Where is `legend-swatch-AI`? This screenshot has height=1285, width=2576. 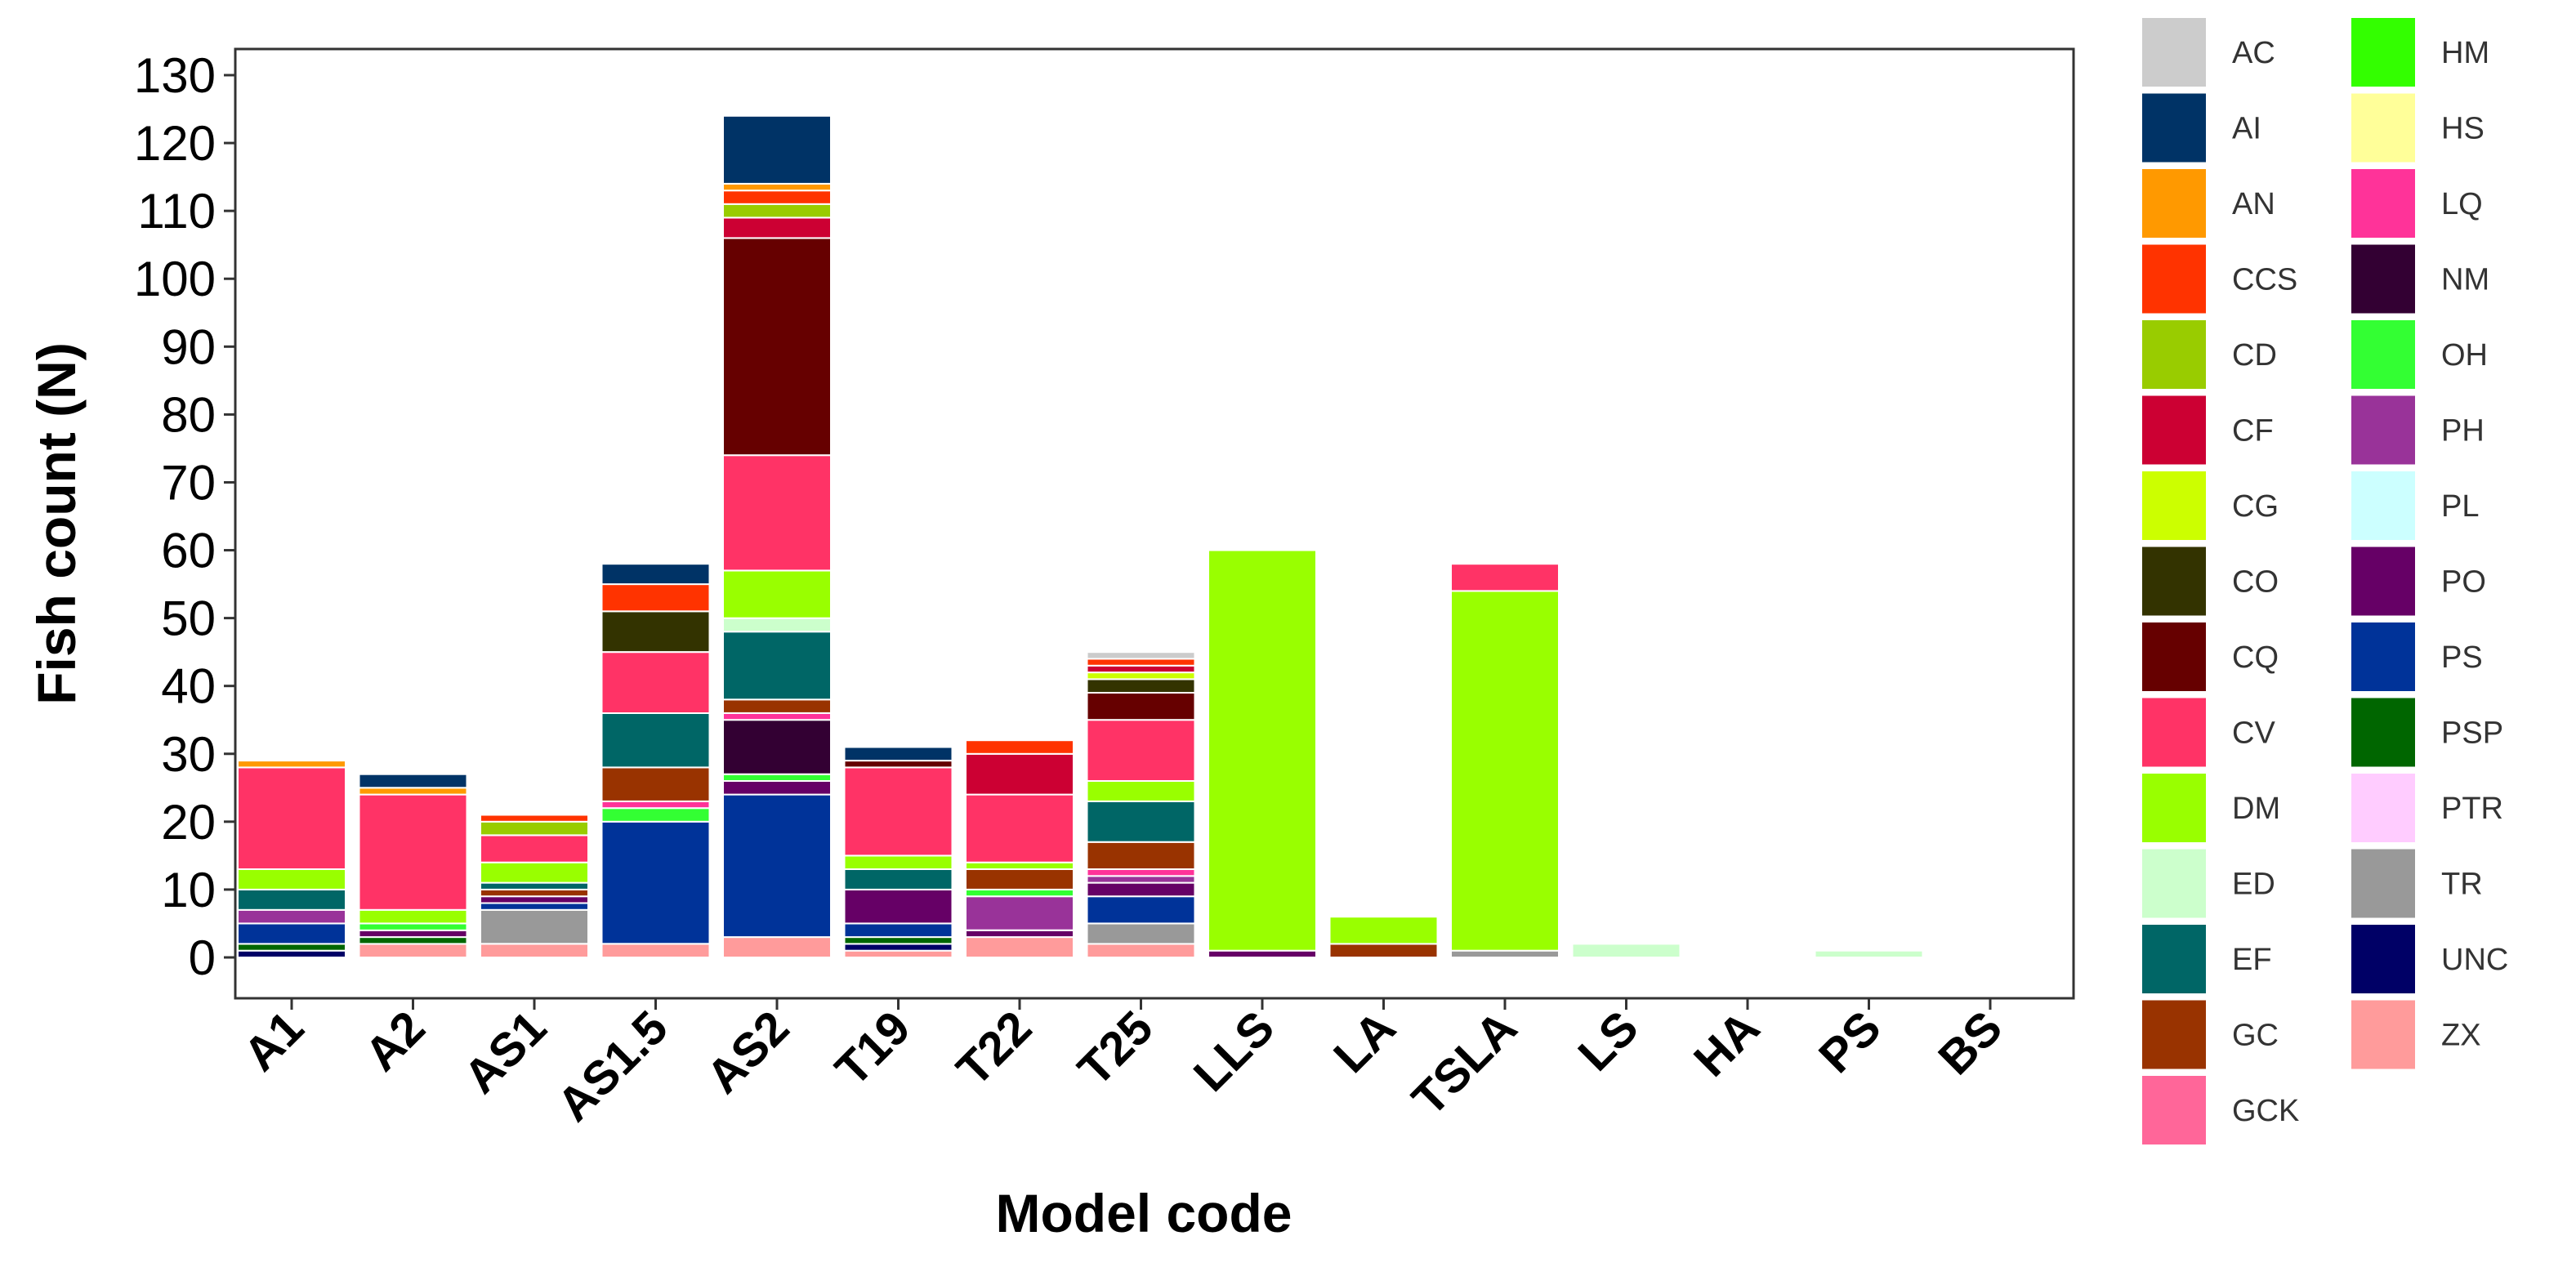
legend-swatch-AI is located at coordinates (2174, 128).